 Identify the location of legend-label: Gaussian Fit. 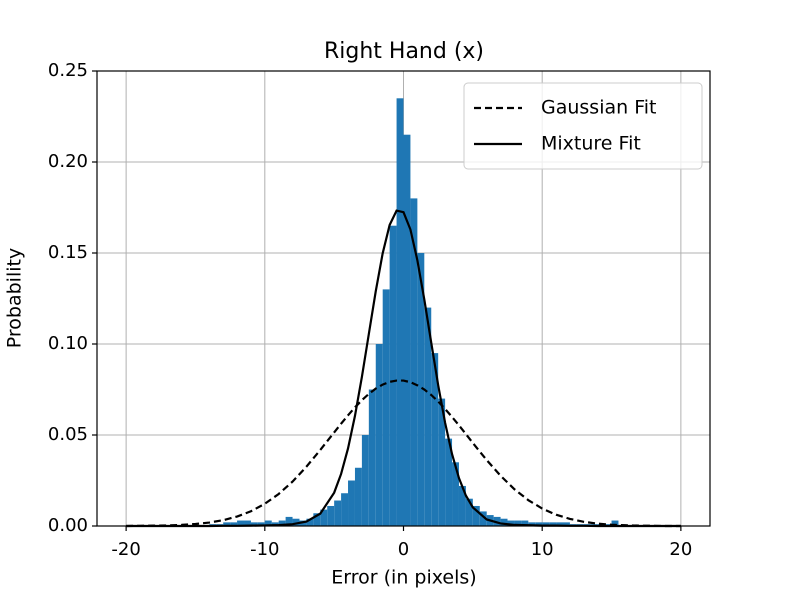
(598, 108).